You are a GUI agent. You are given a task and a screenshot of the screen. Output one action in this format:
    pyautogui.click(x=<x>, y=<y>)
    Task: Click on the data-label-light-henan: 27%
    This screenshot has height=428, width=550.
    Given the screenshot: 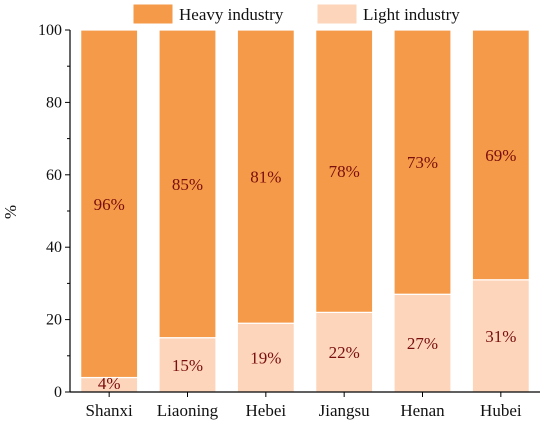 What is the action you would take?
    pyautogui.click(x=422, y=343)
    